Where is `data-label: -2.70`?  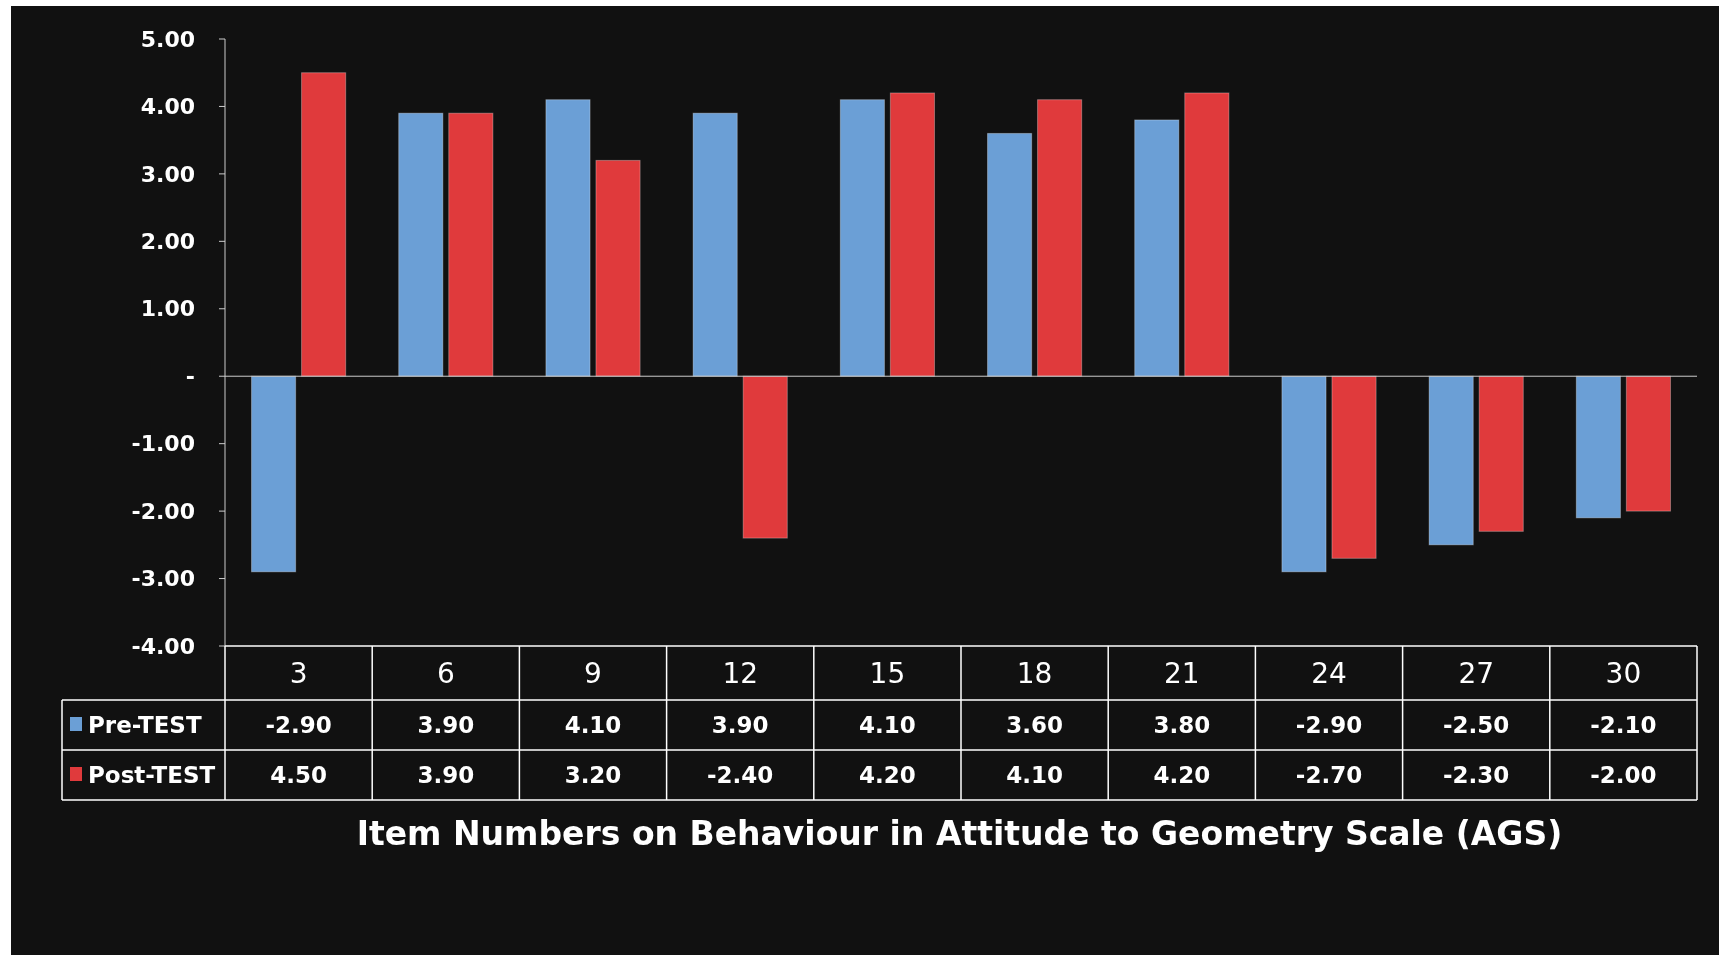 data-label: -2.70 is located at coordinates (1329, 775).